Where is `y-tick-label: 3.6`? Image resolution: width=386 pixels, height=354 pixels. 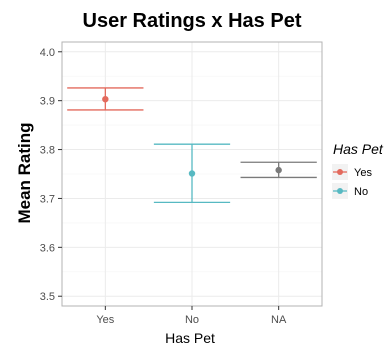
y-tick-label: 3.6 is located at coordinates (47, 248).